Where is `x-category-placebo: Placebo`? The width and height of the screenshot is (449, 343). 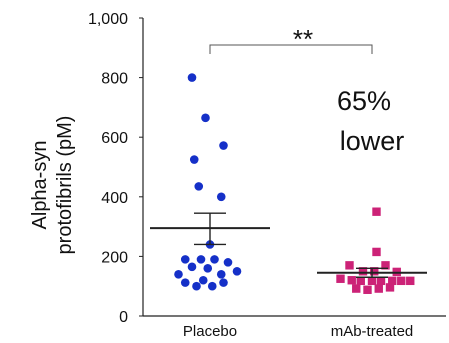 x-category-placebo: Placebo is located at coordinates (210, 331).